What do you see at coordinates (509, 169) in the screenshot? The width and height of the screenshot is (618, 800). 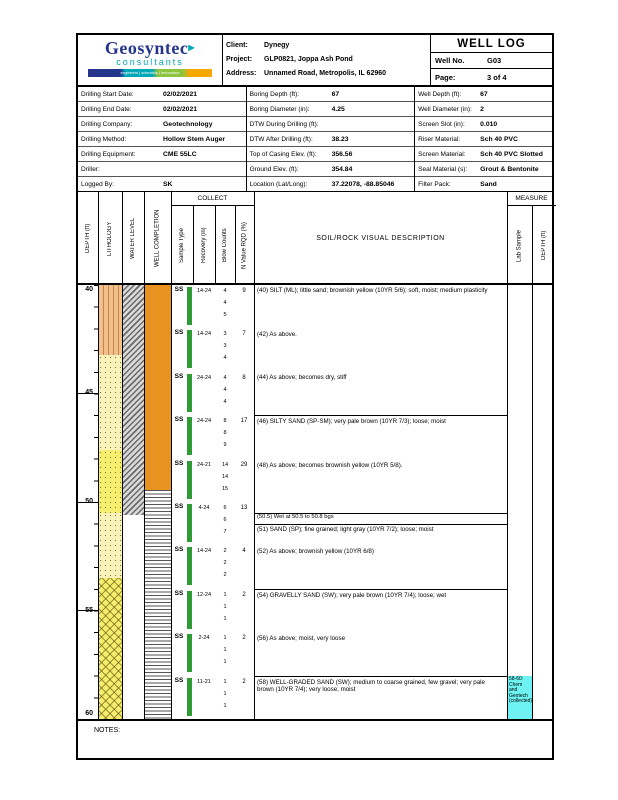 I see `info-value: Grout & Bentonite` at bounding box center [509, 169].